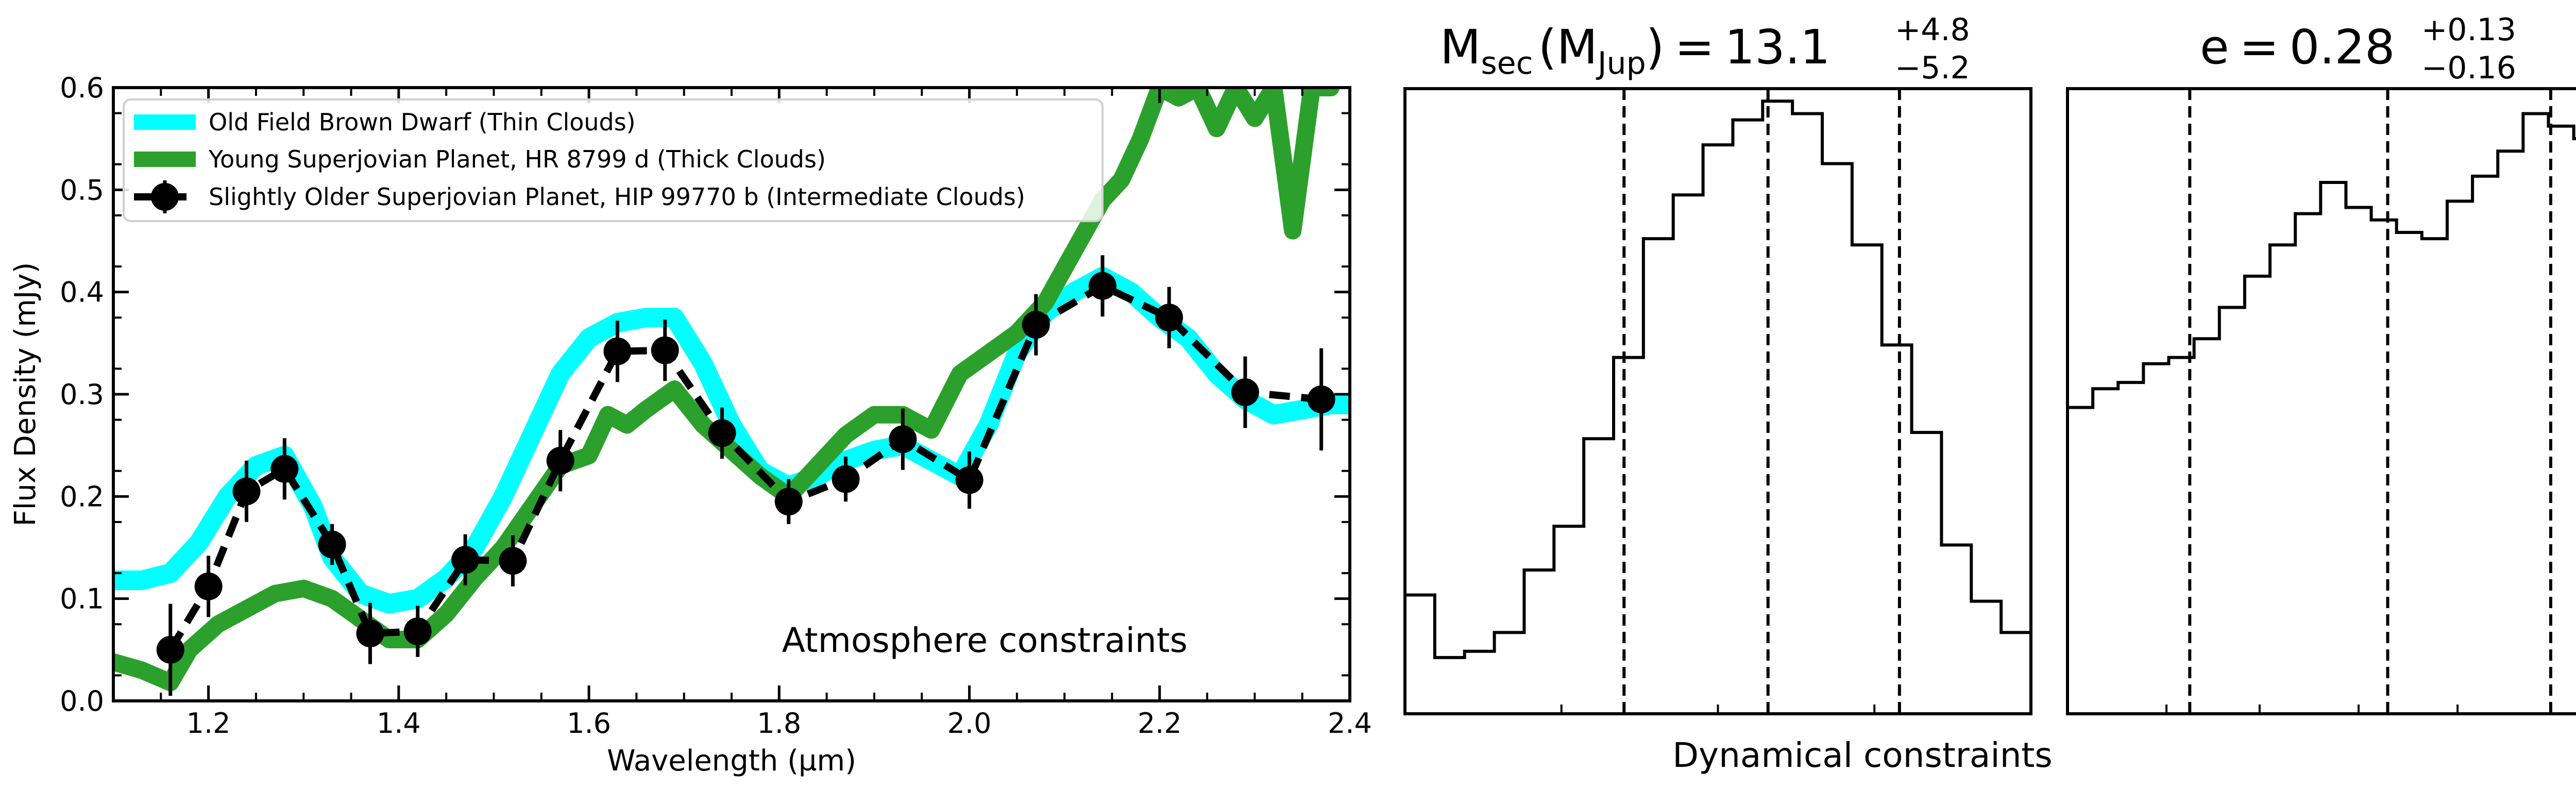 This screenshot has height=805, width=2576. I want to click on x-tick-label: 2.2, so click(1160, 723).